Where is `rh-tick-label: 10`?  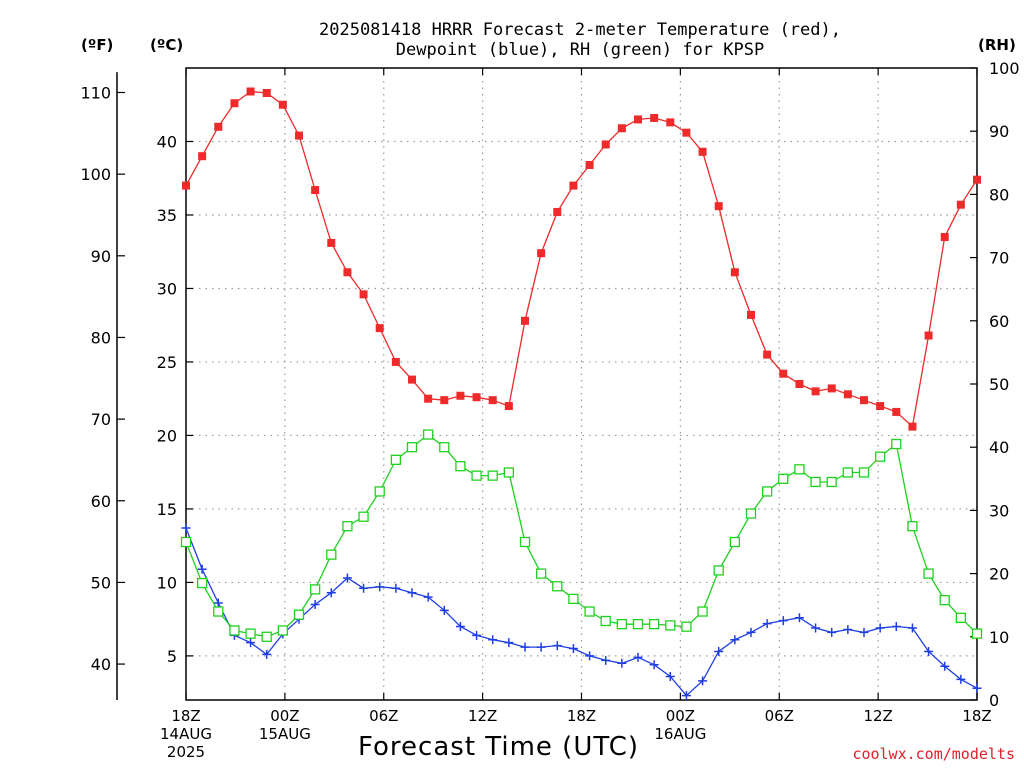
rh-tick-label: 10 is located at coordinates (999, 637).